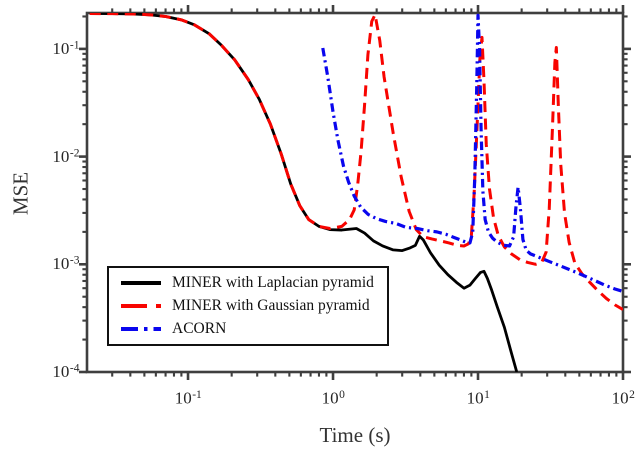  Describe the element at coordinates (273, 283) in the screenshot. I see `legend-label-laplacian: MINER with Laplacian pyramid` at that location.